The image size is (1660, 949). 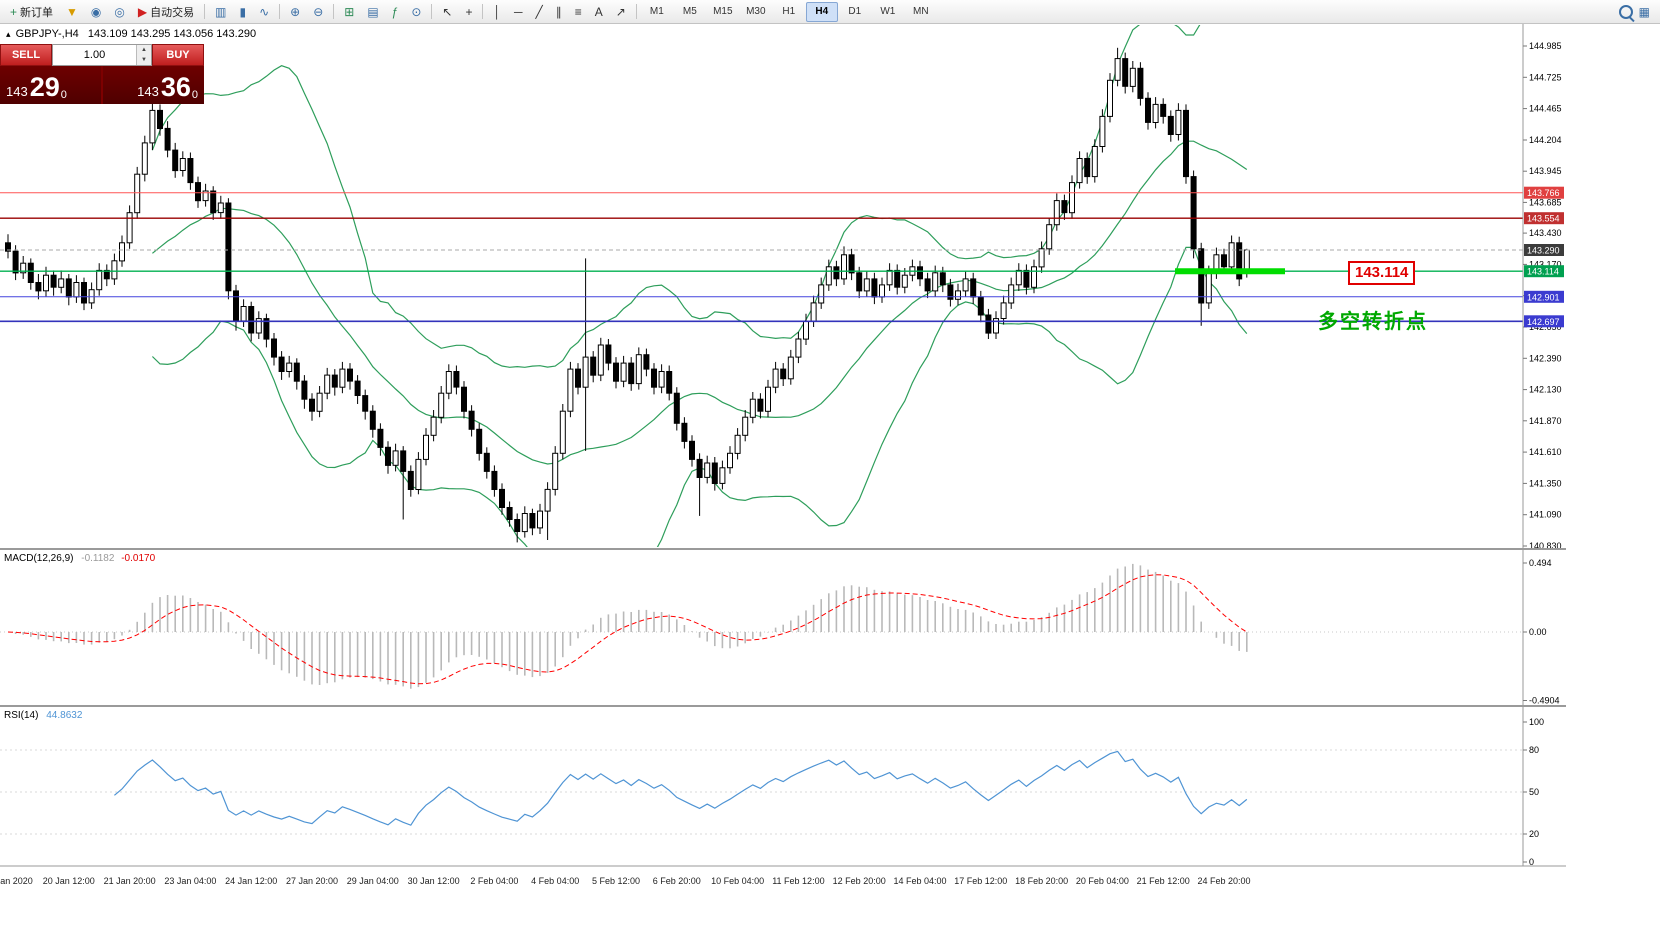 I want to click on trendline-icon: ╱, so click(x=539, y=12).